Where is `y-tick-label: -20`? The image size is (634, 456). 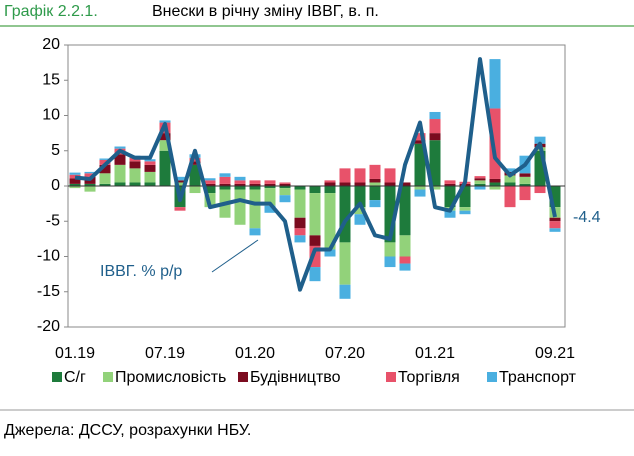 y-tick-label: -20 is located at coordinates (48, 326).